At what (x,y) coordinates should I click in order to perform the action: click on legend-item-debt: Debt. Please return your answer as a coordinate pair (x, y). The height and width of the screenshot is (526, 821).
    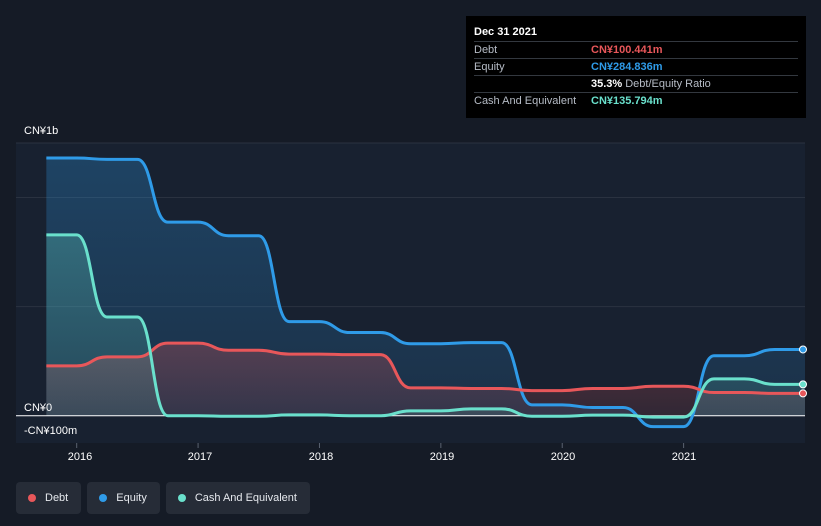
    Looking at the image, I should click on (49, 498).